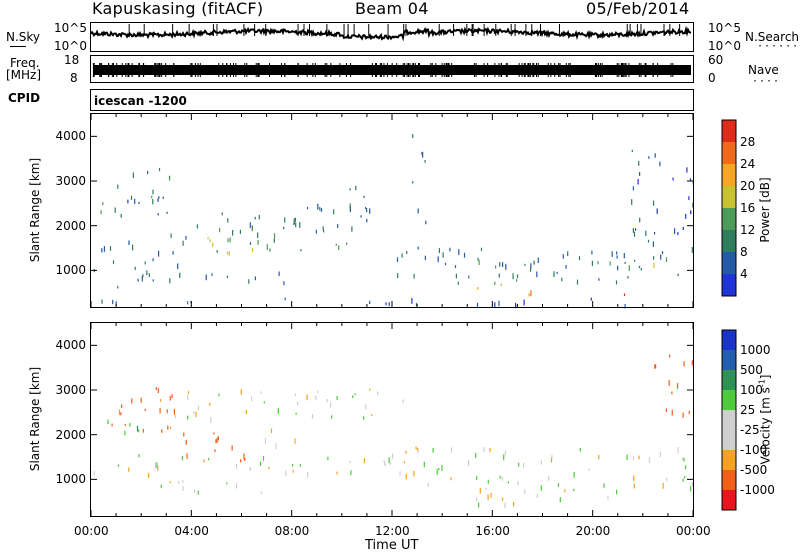 The height and width of the screenshot is (554, 800). I want to click on velocity-colorbar-tick: -25, so click(750, 430).